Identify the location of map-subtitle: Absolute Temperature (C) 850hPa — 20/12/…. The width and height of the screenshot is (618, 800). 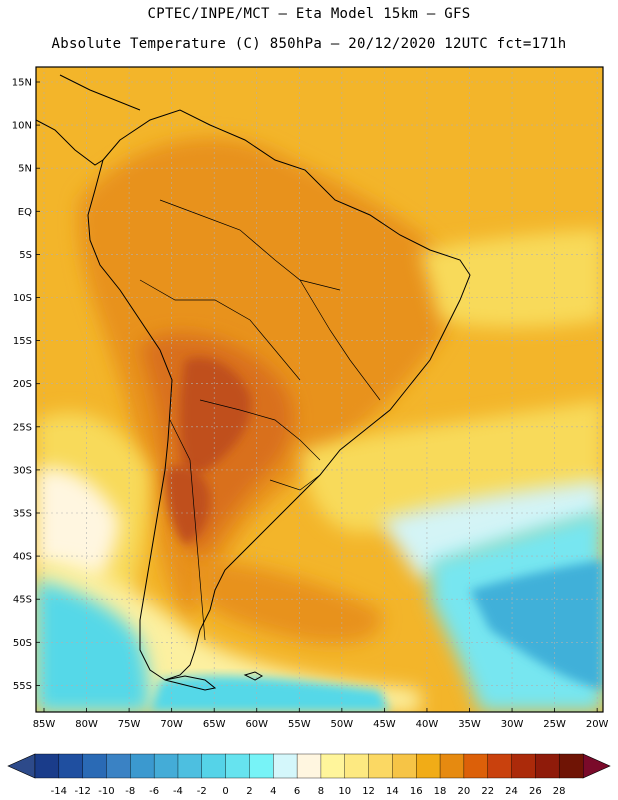
(309, 44).